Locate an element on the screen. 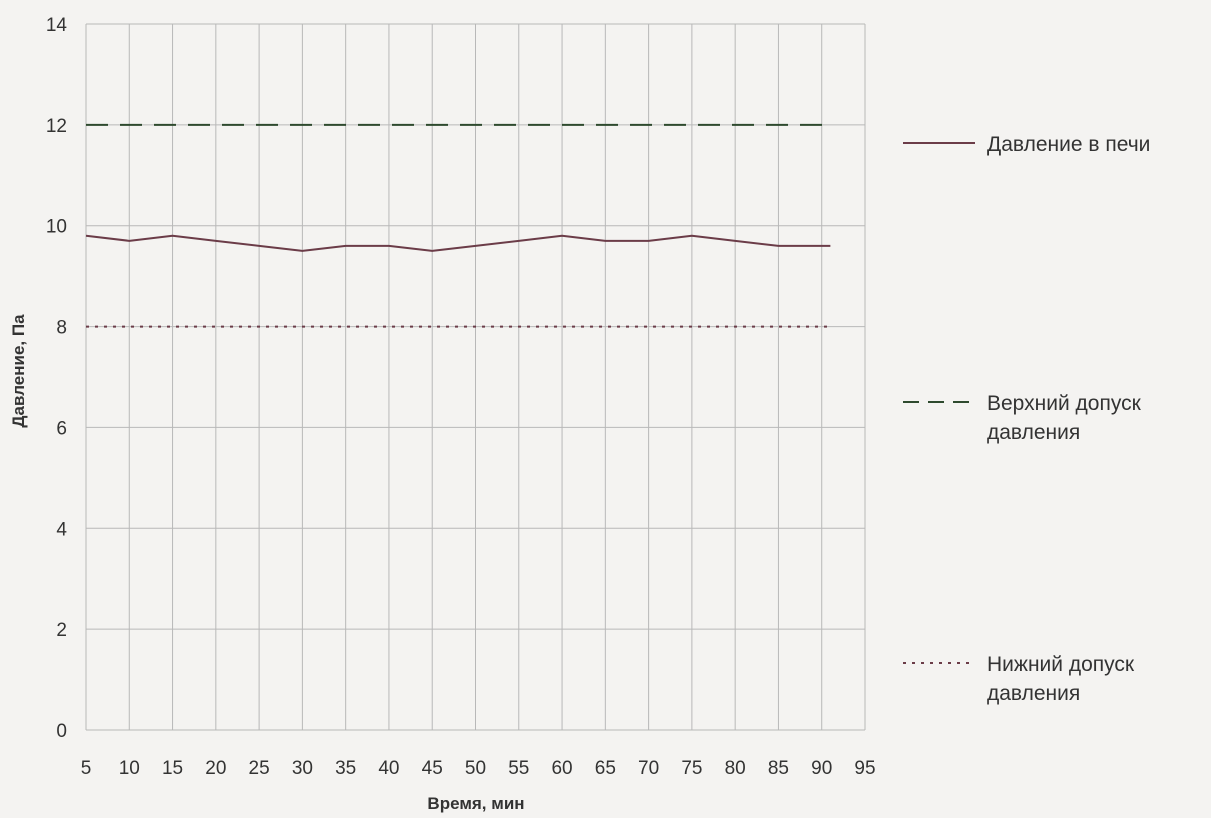 This screenshot has width=1211, height=818. x-tick-label: 15 is located at coordinates (172, 768).